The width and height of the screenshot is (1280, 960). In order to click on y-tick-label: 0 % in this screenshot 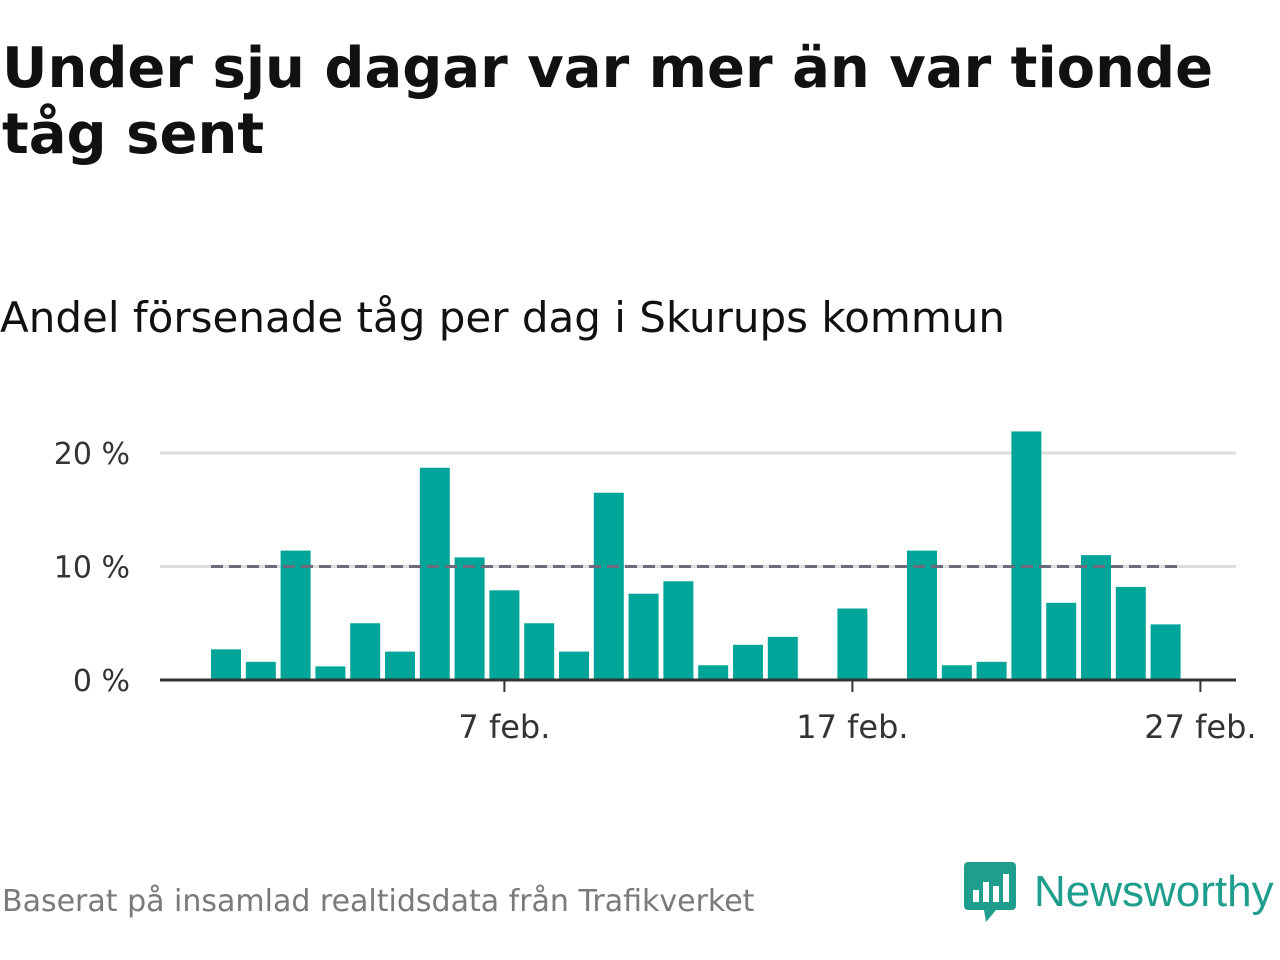, I will do `click(101, 681)`.